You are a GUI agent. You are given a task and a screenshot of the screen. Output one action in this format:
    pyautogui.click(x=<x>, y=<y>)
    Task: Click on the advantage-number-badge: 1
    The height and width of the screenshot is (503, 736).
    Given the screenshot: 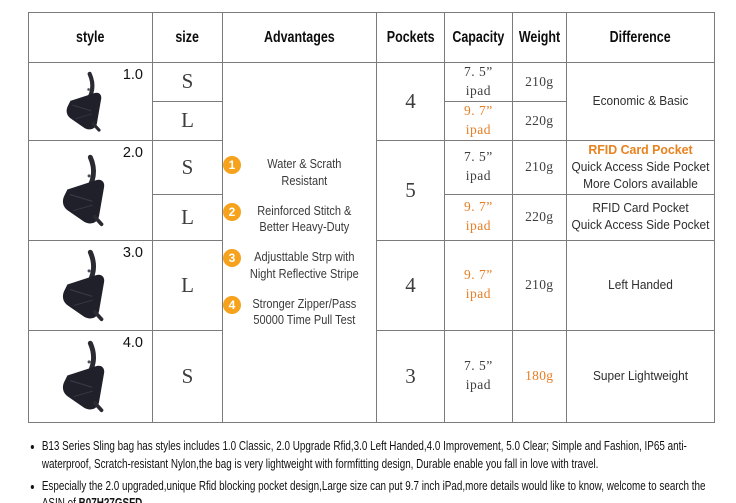 What is the action you would take?
    pyautogui.click(x=232, y=165)
    